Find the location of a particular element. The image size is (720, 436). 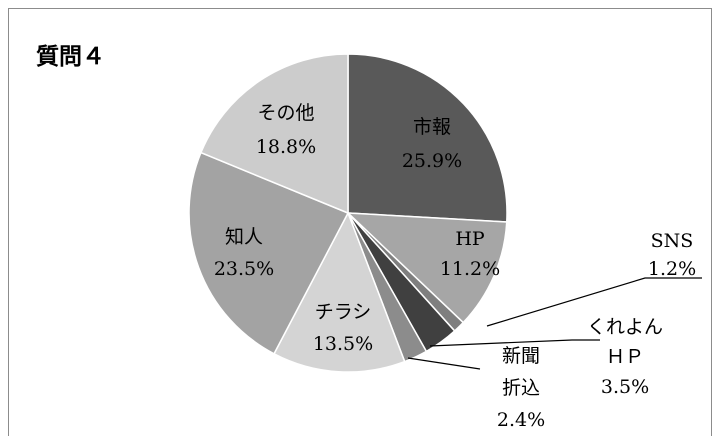

value-label: 3.5% is located at coordinates (625, 387).